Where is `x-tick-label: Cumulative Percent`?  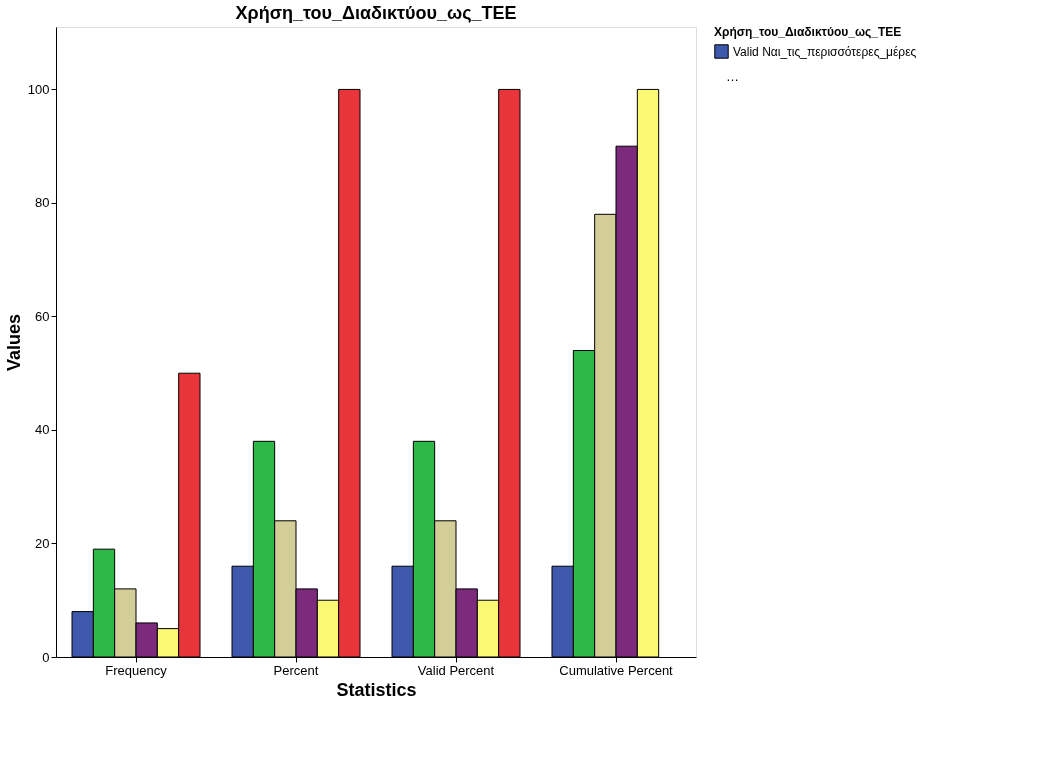
x-tick-label: Cumulative Percent is located at coordinates (616, 670).